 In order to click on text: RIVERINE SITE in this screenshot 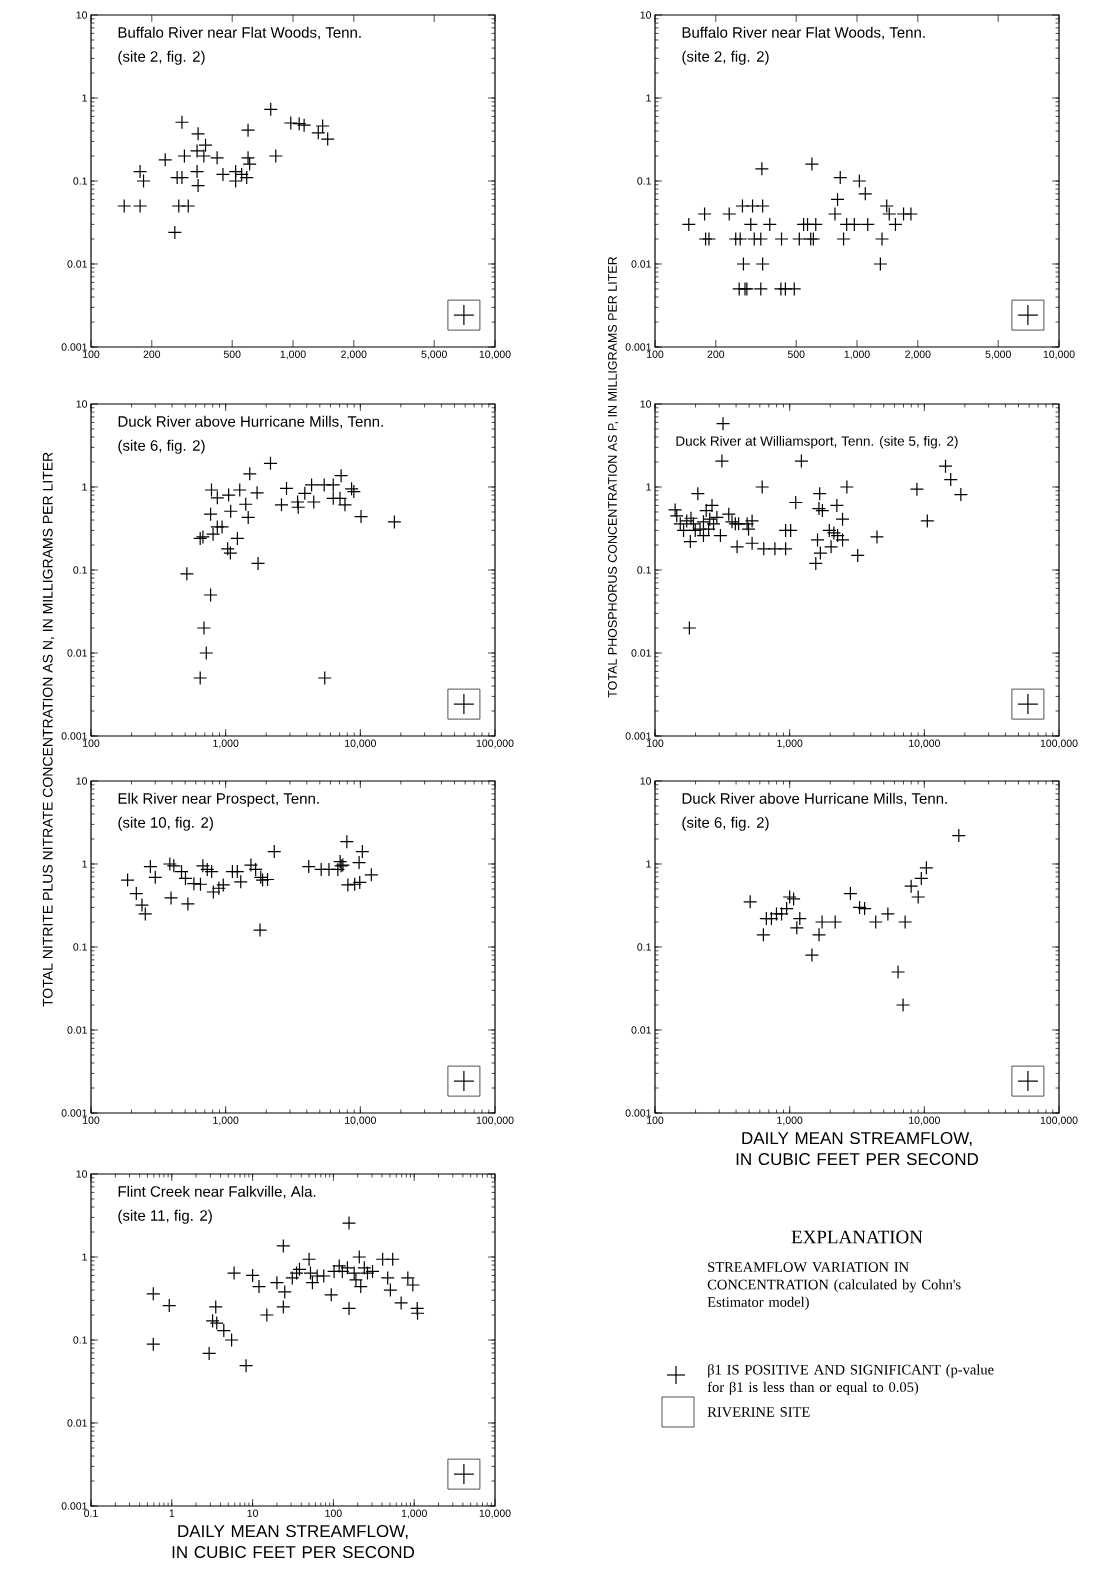, I will do `click(758, 1412)`.